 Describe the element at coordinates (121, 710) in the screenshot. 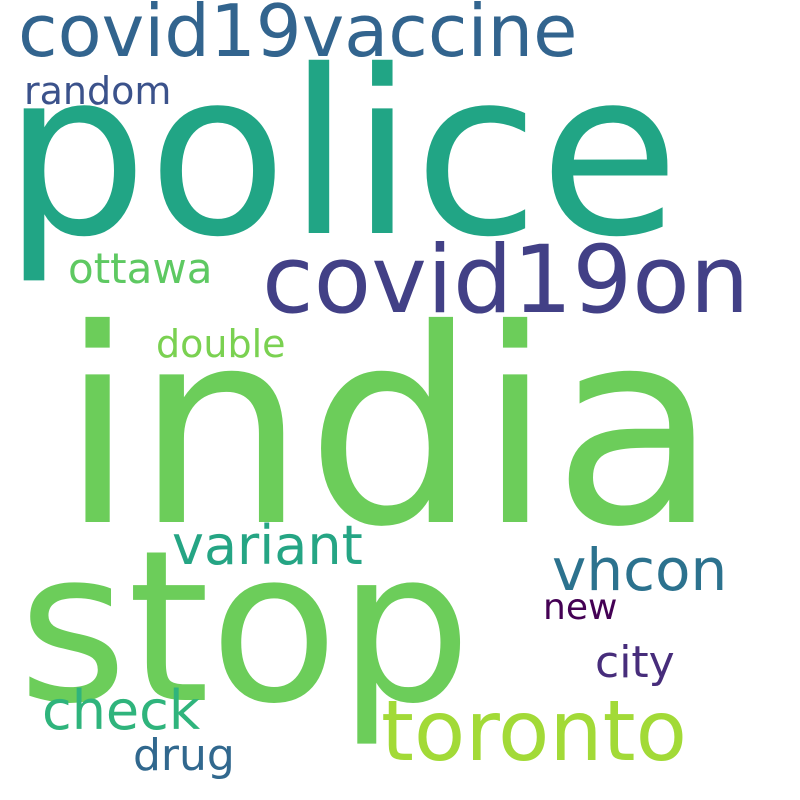

I see `word-check: check` at that location.